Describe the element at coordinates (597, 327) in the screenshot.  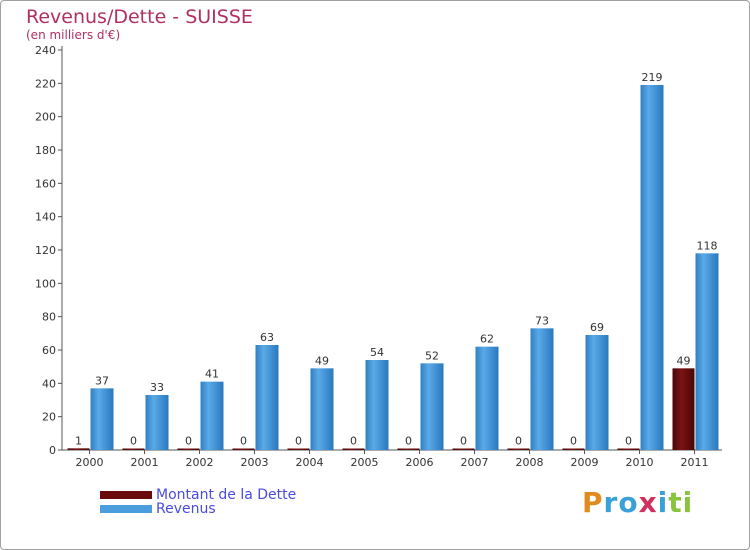
I see `label-revenue-2009: 69` at that location.